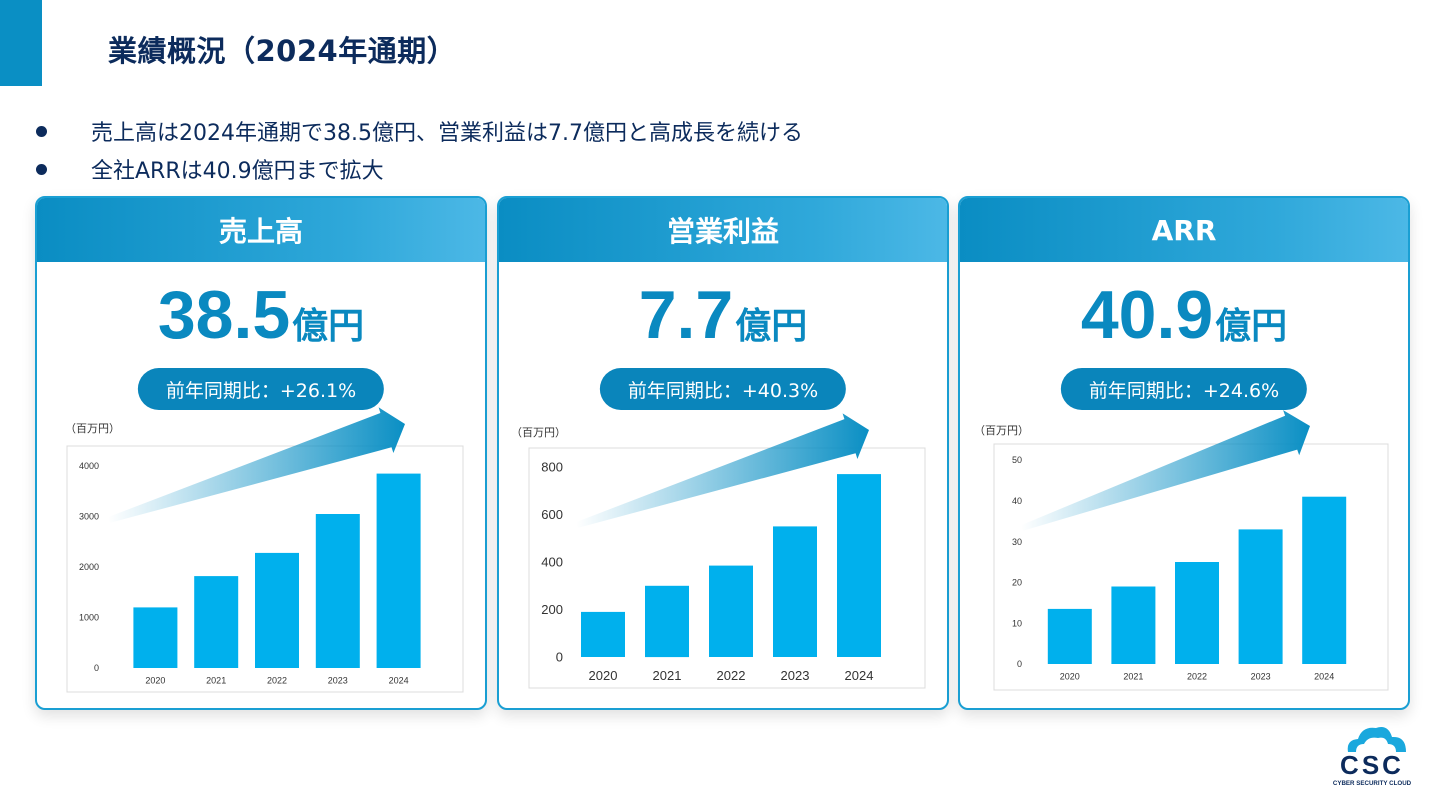 This screenshot has width=1440, height=810. I want to click on bullet-item: 全社ARRは40.9億円まで拡大, so click(417, 169).